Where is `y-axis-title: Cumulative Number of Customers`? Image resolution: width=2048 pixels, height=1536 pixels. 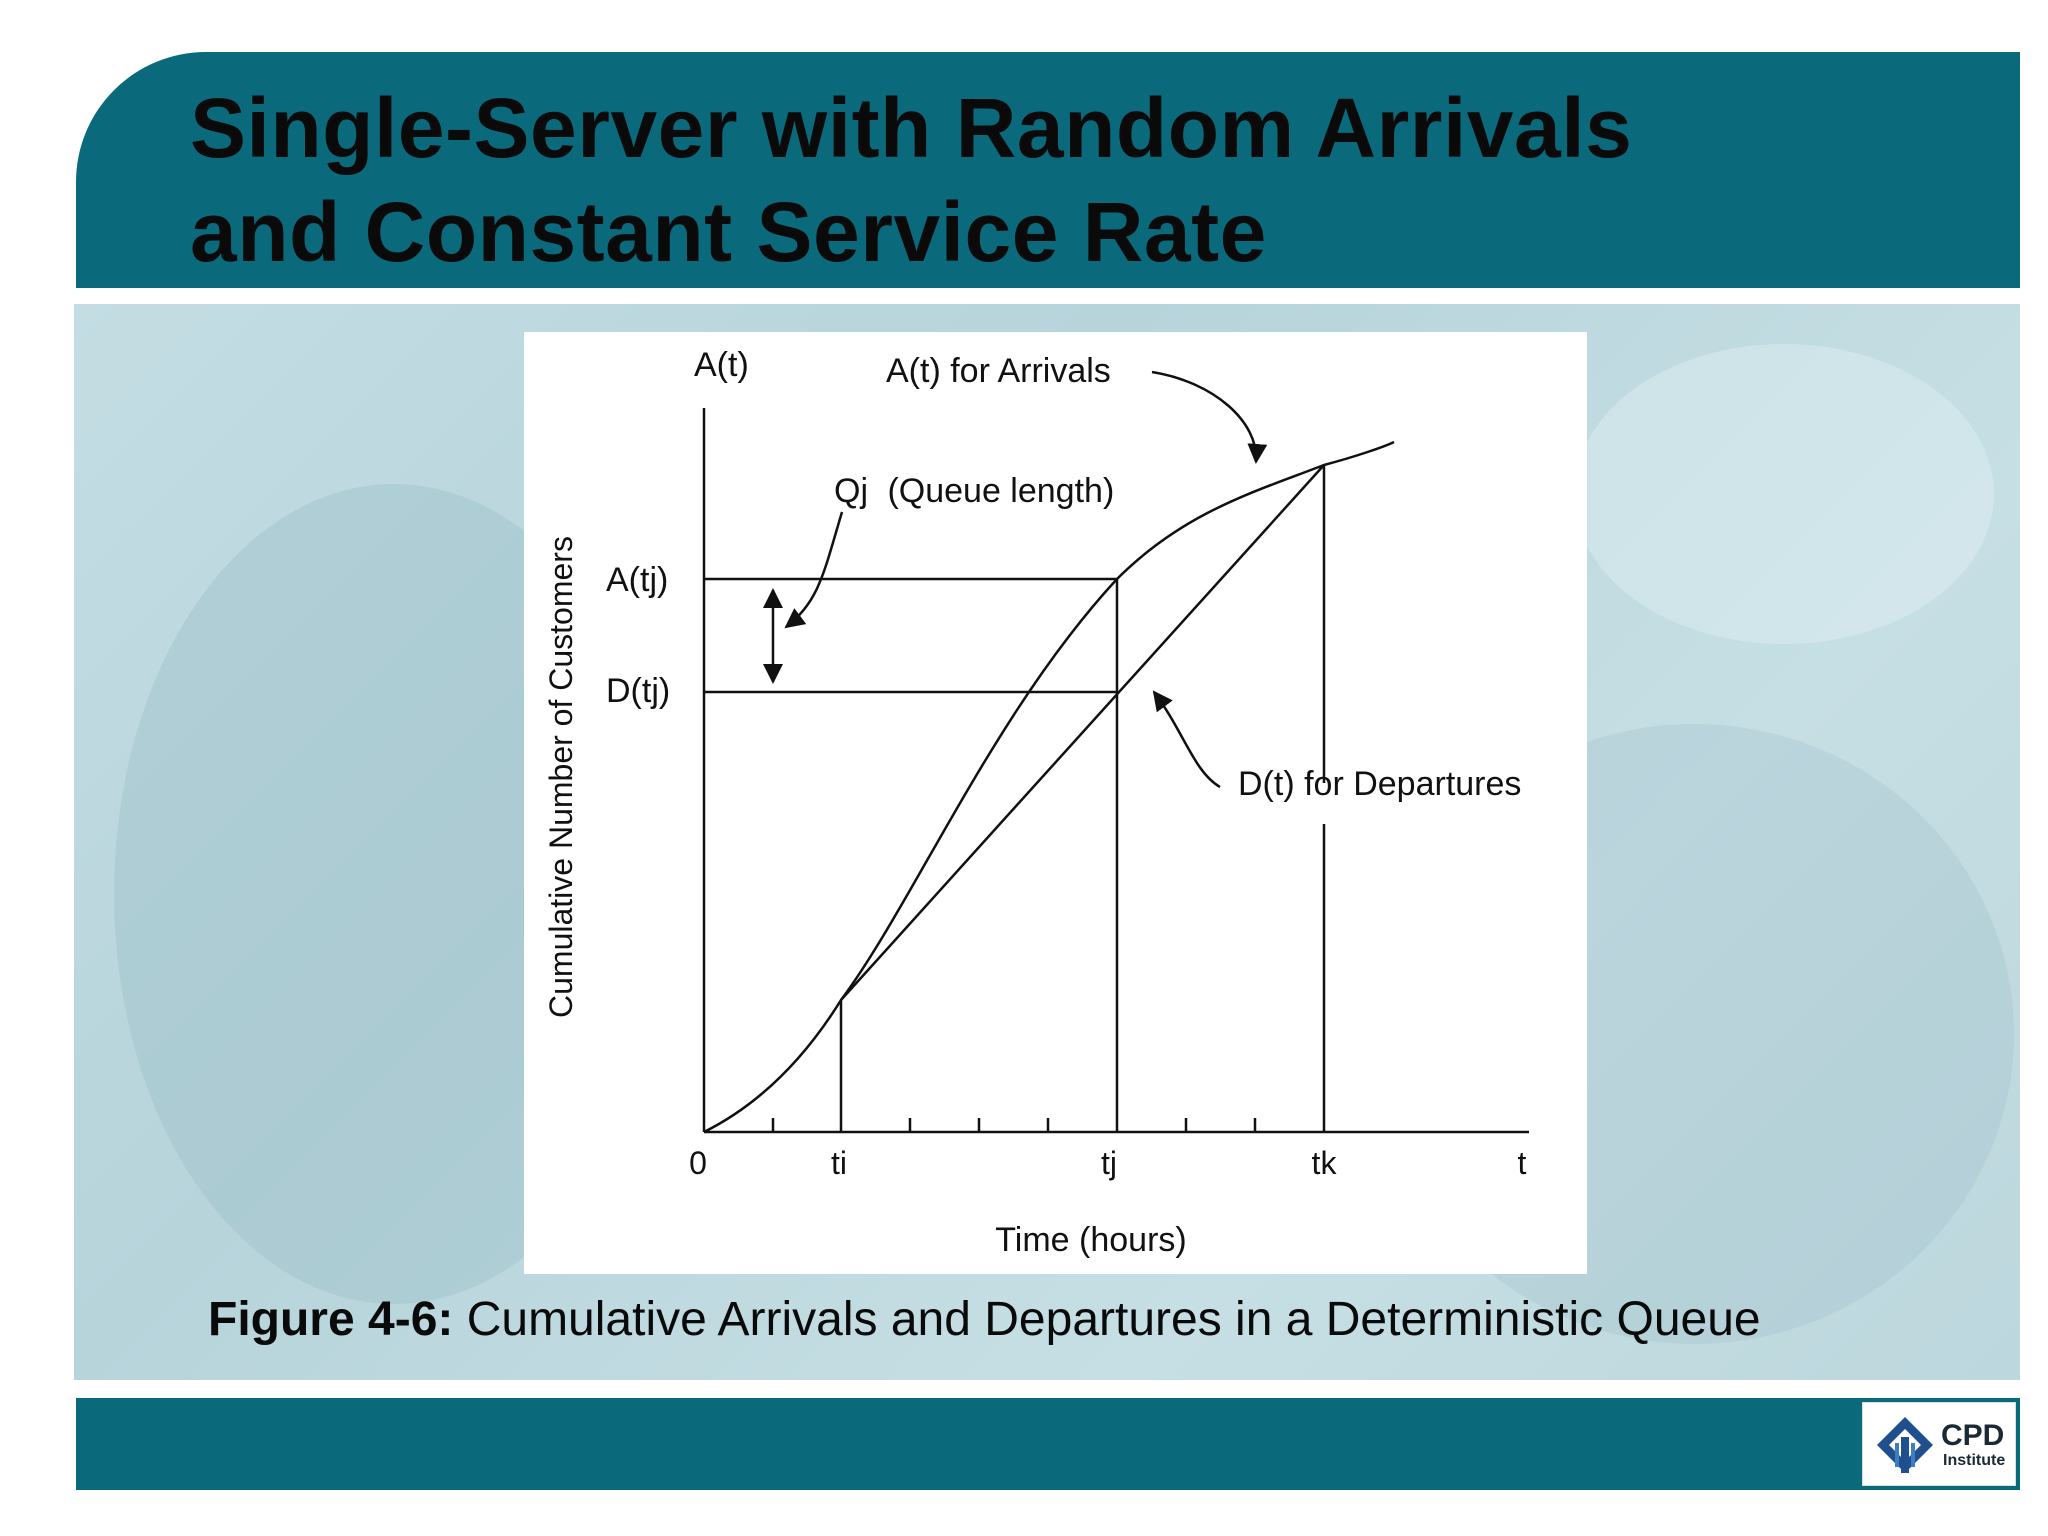
y-axis-title: Cumulative Number of Customers is located at coordinates (561, 777).